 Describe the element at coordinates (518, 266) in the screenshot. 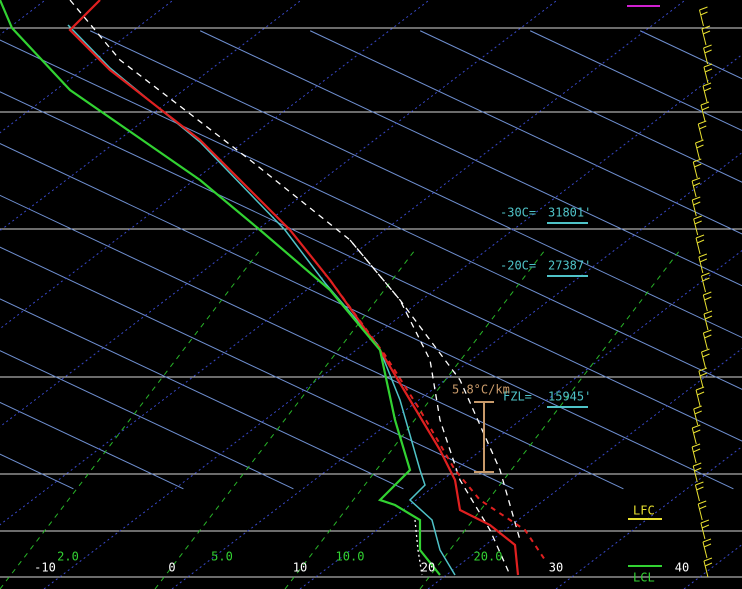

I see `level-label: -20C=` at that location.